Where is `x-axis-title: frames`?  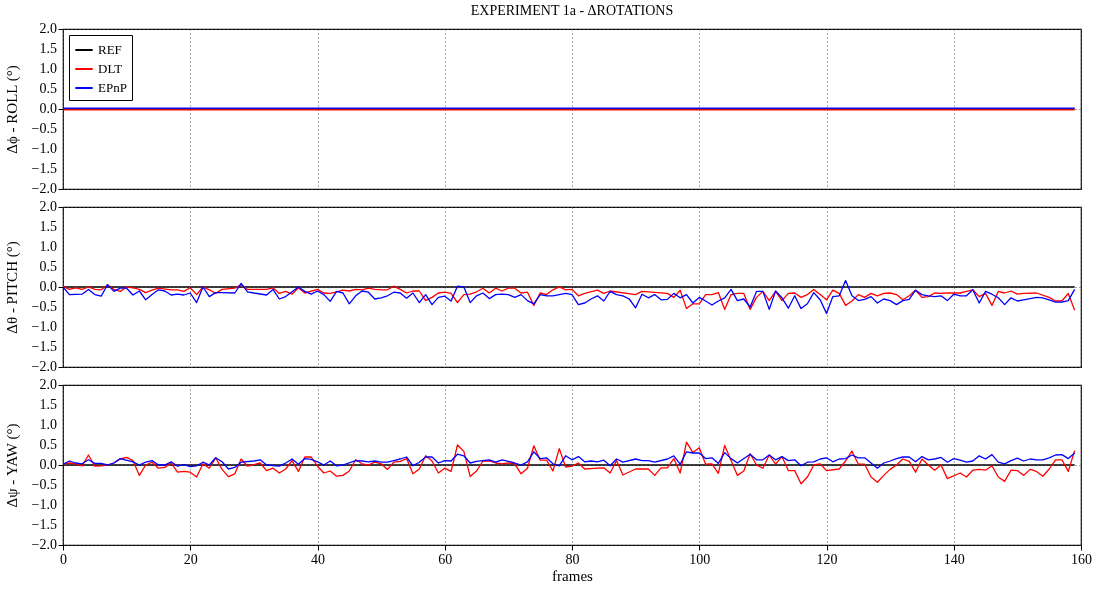 x-axis-title: frames is located at coordinates (573, 575).